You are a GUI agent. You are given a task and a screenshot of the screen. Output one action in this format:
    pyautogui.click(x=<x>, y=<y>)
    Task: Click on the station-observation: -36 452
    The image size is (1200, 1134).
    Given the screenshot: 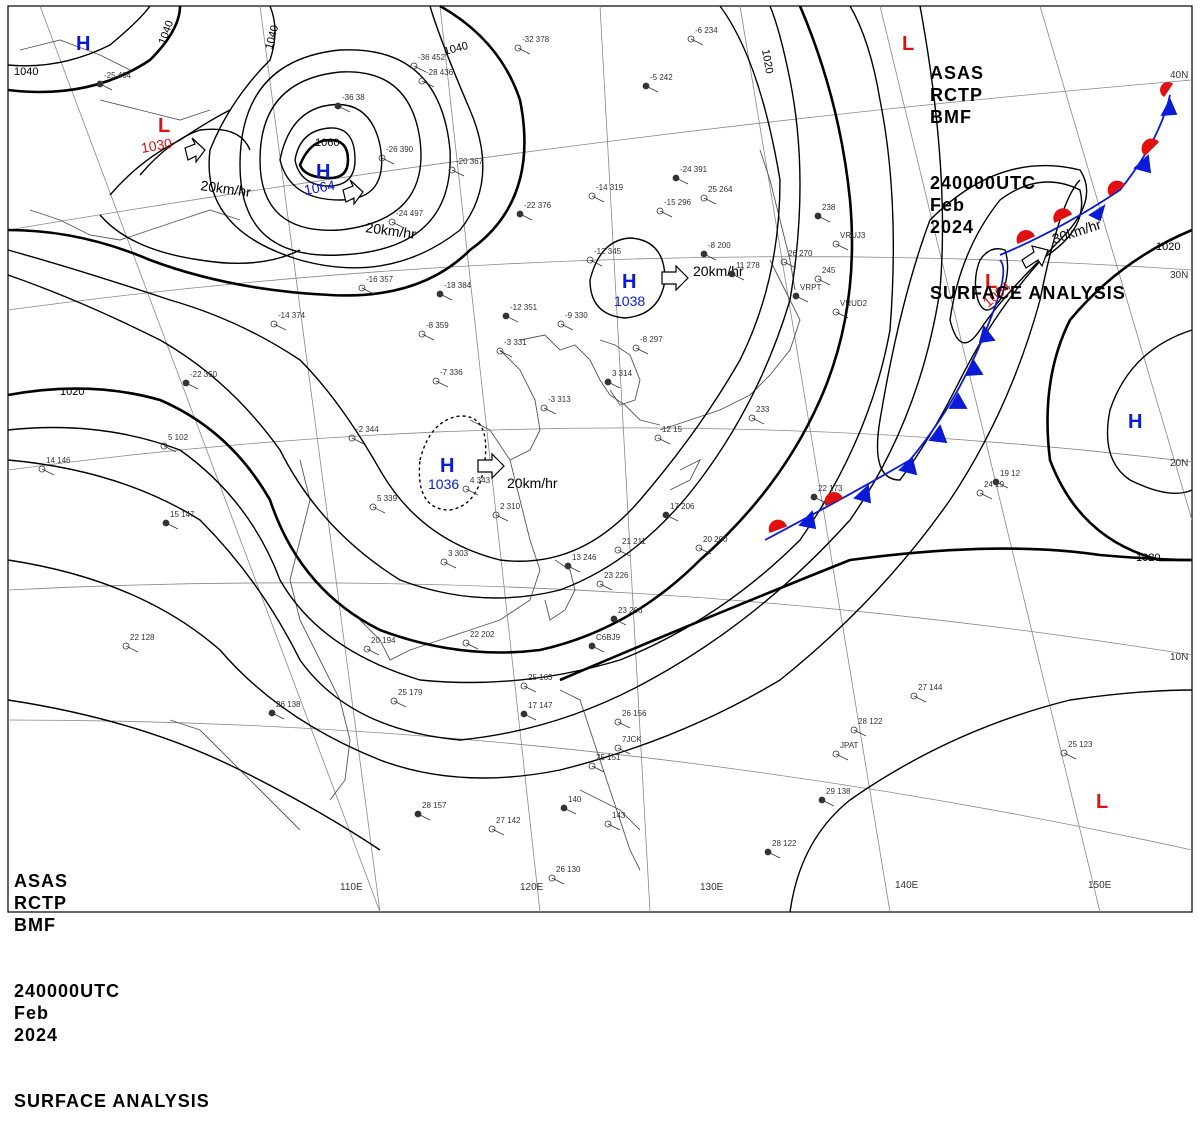 What is the action you would take?
    pyautogui.click(x=432, y=57)
    